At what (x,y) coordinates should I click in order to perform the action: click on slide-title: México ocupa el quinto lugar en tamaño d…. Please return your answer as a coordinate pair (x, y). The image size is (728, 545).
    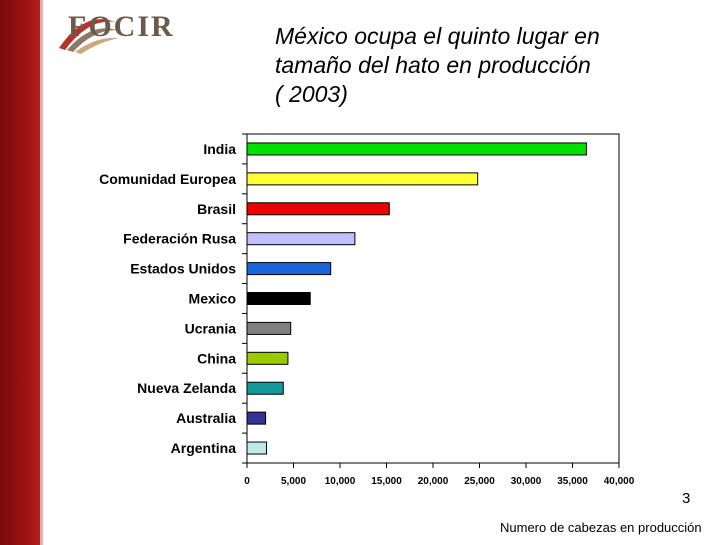
    Looking at the image, I should click on (475, 65).